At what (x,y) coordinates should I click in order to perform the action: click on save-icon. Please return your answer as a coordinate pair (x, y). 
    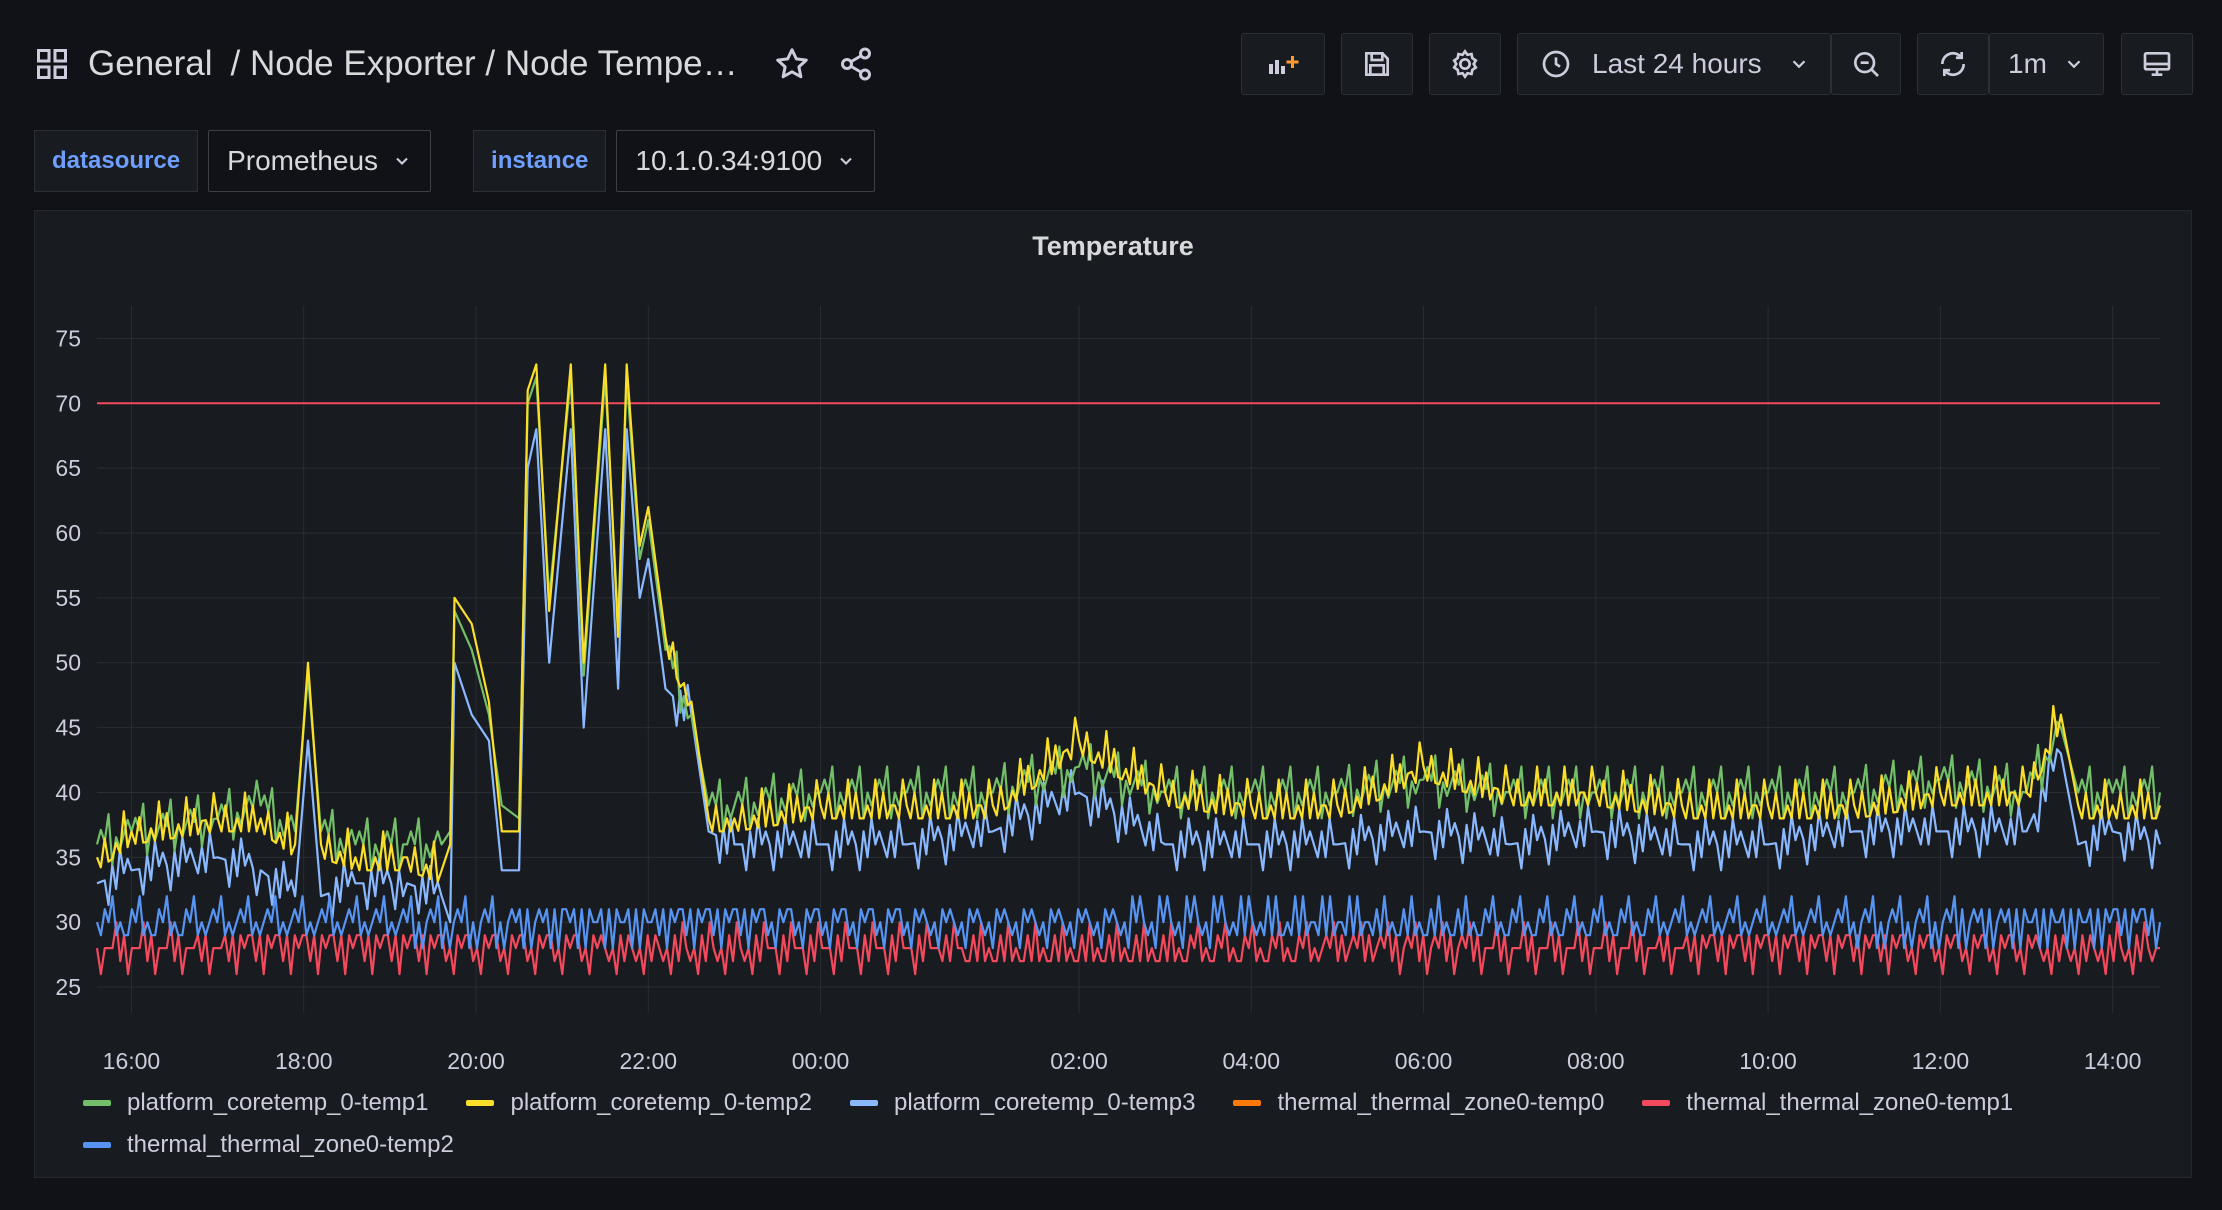
    Looking at the image, I should click on (1377, 64).